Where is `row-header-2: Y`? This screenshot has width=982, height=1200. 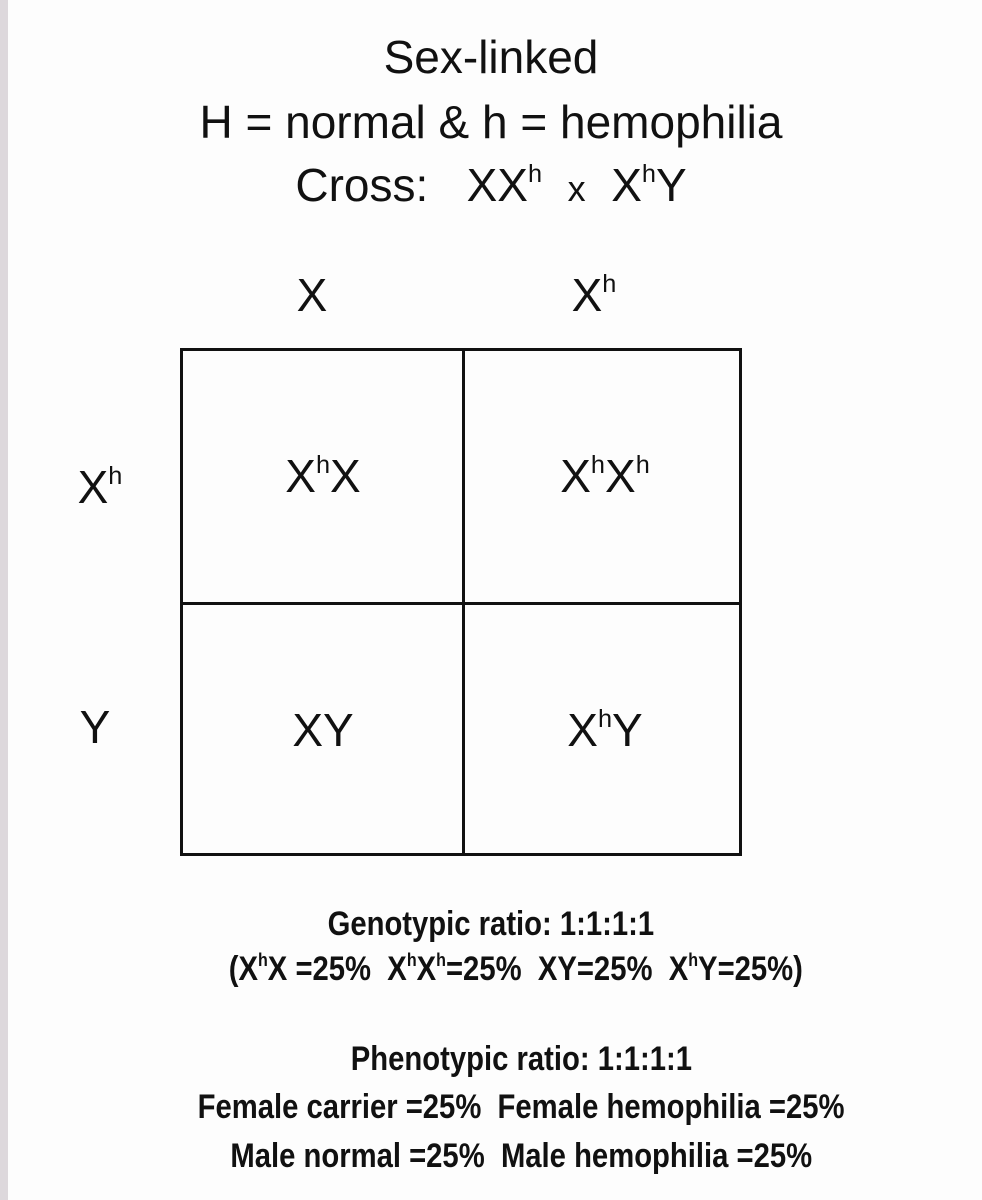
row-header-2: Y is located at coordinates (97, 727).